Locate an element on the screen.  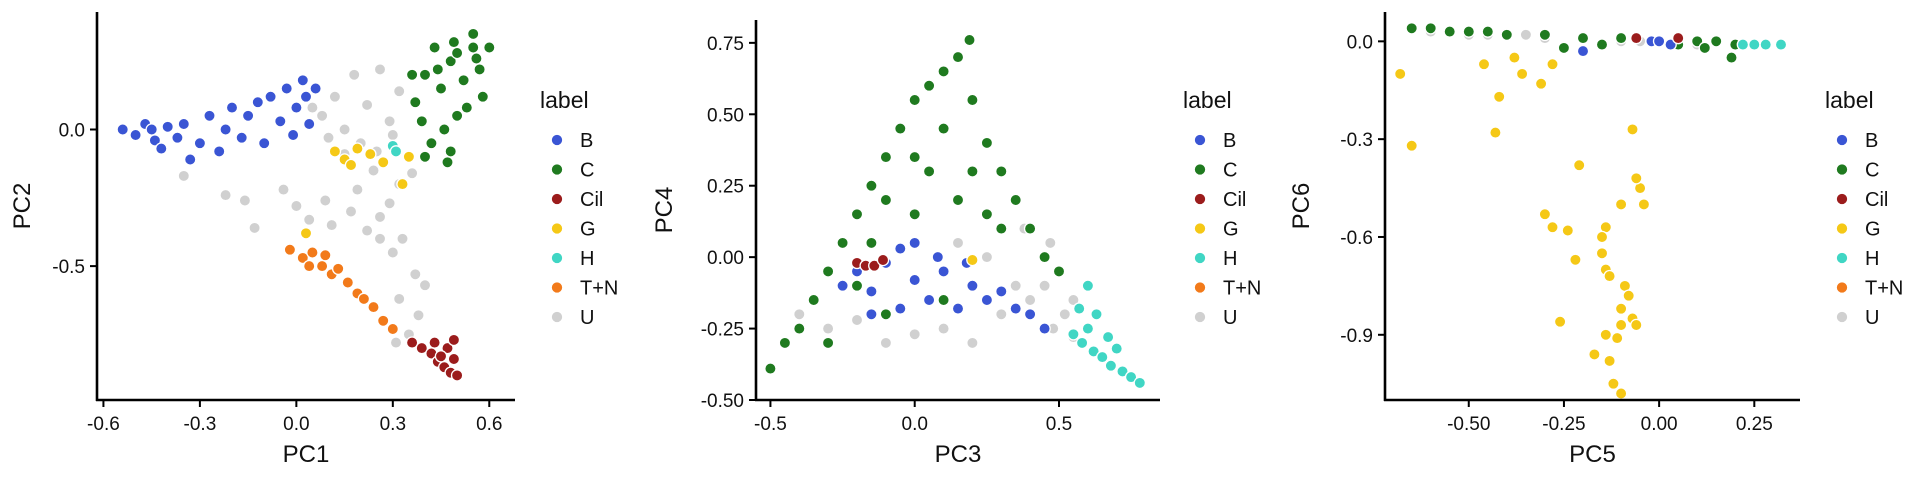
legend-label: Cil is located at coordinates (1876, 200).